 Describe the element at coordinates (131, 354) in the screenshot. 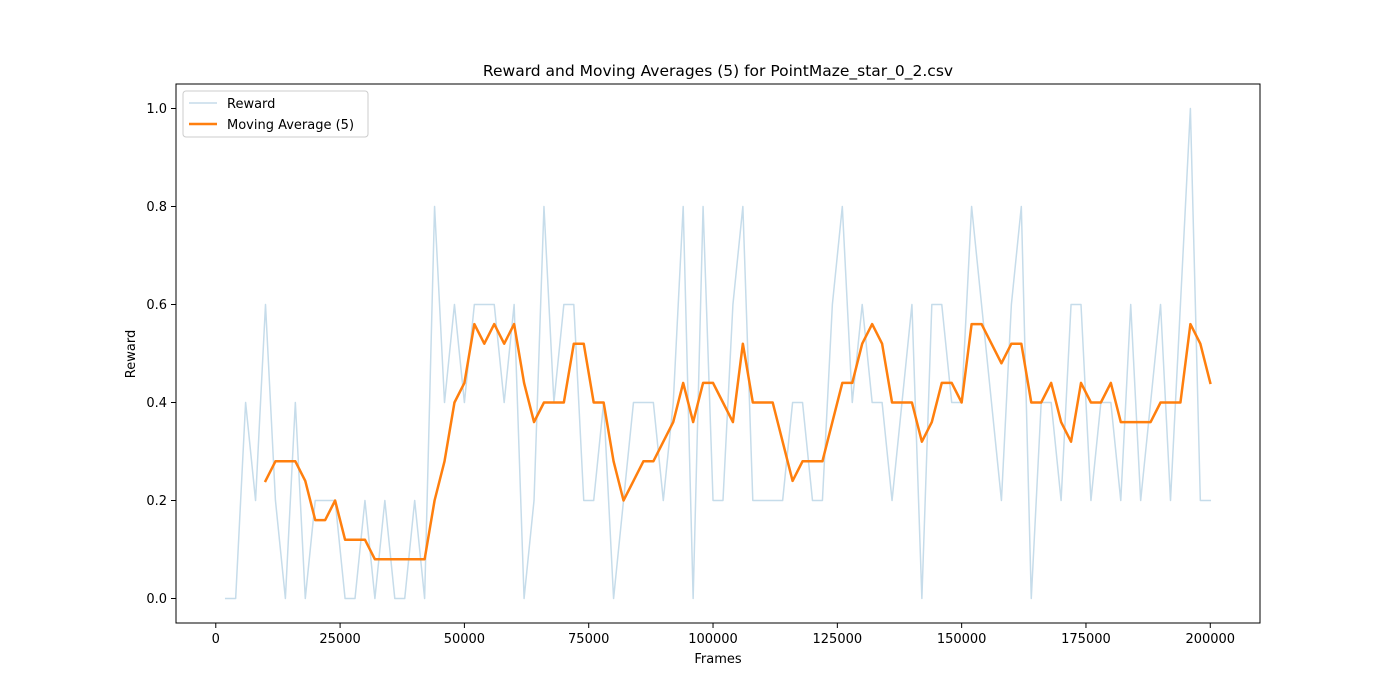

I see `y-axis-label: Reward` at that location.